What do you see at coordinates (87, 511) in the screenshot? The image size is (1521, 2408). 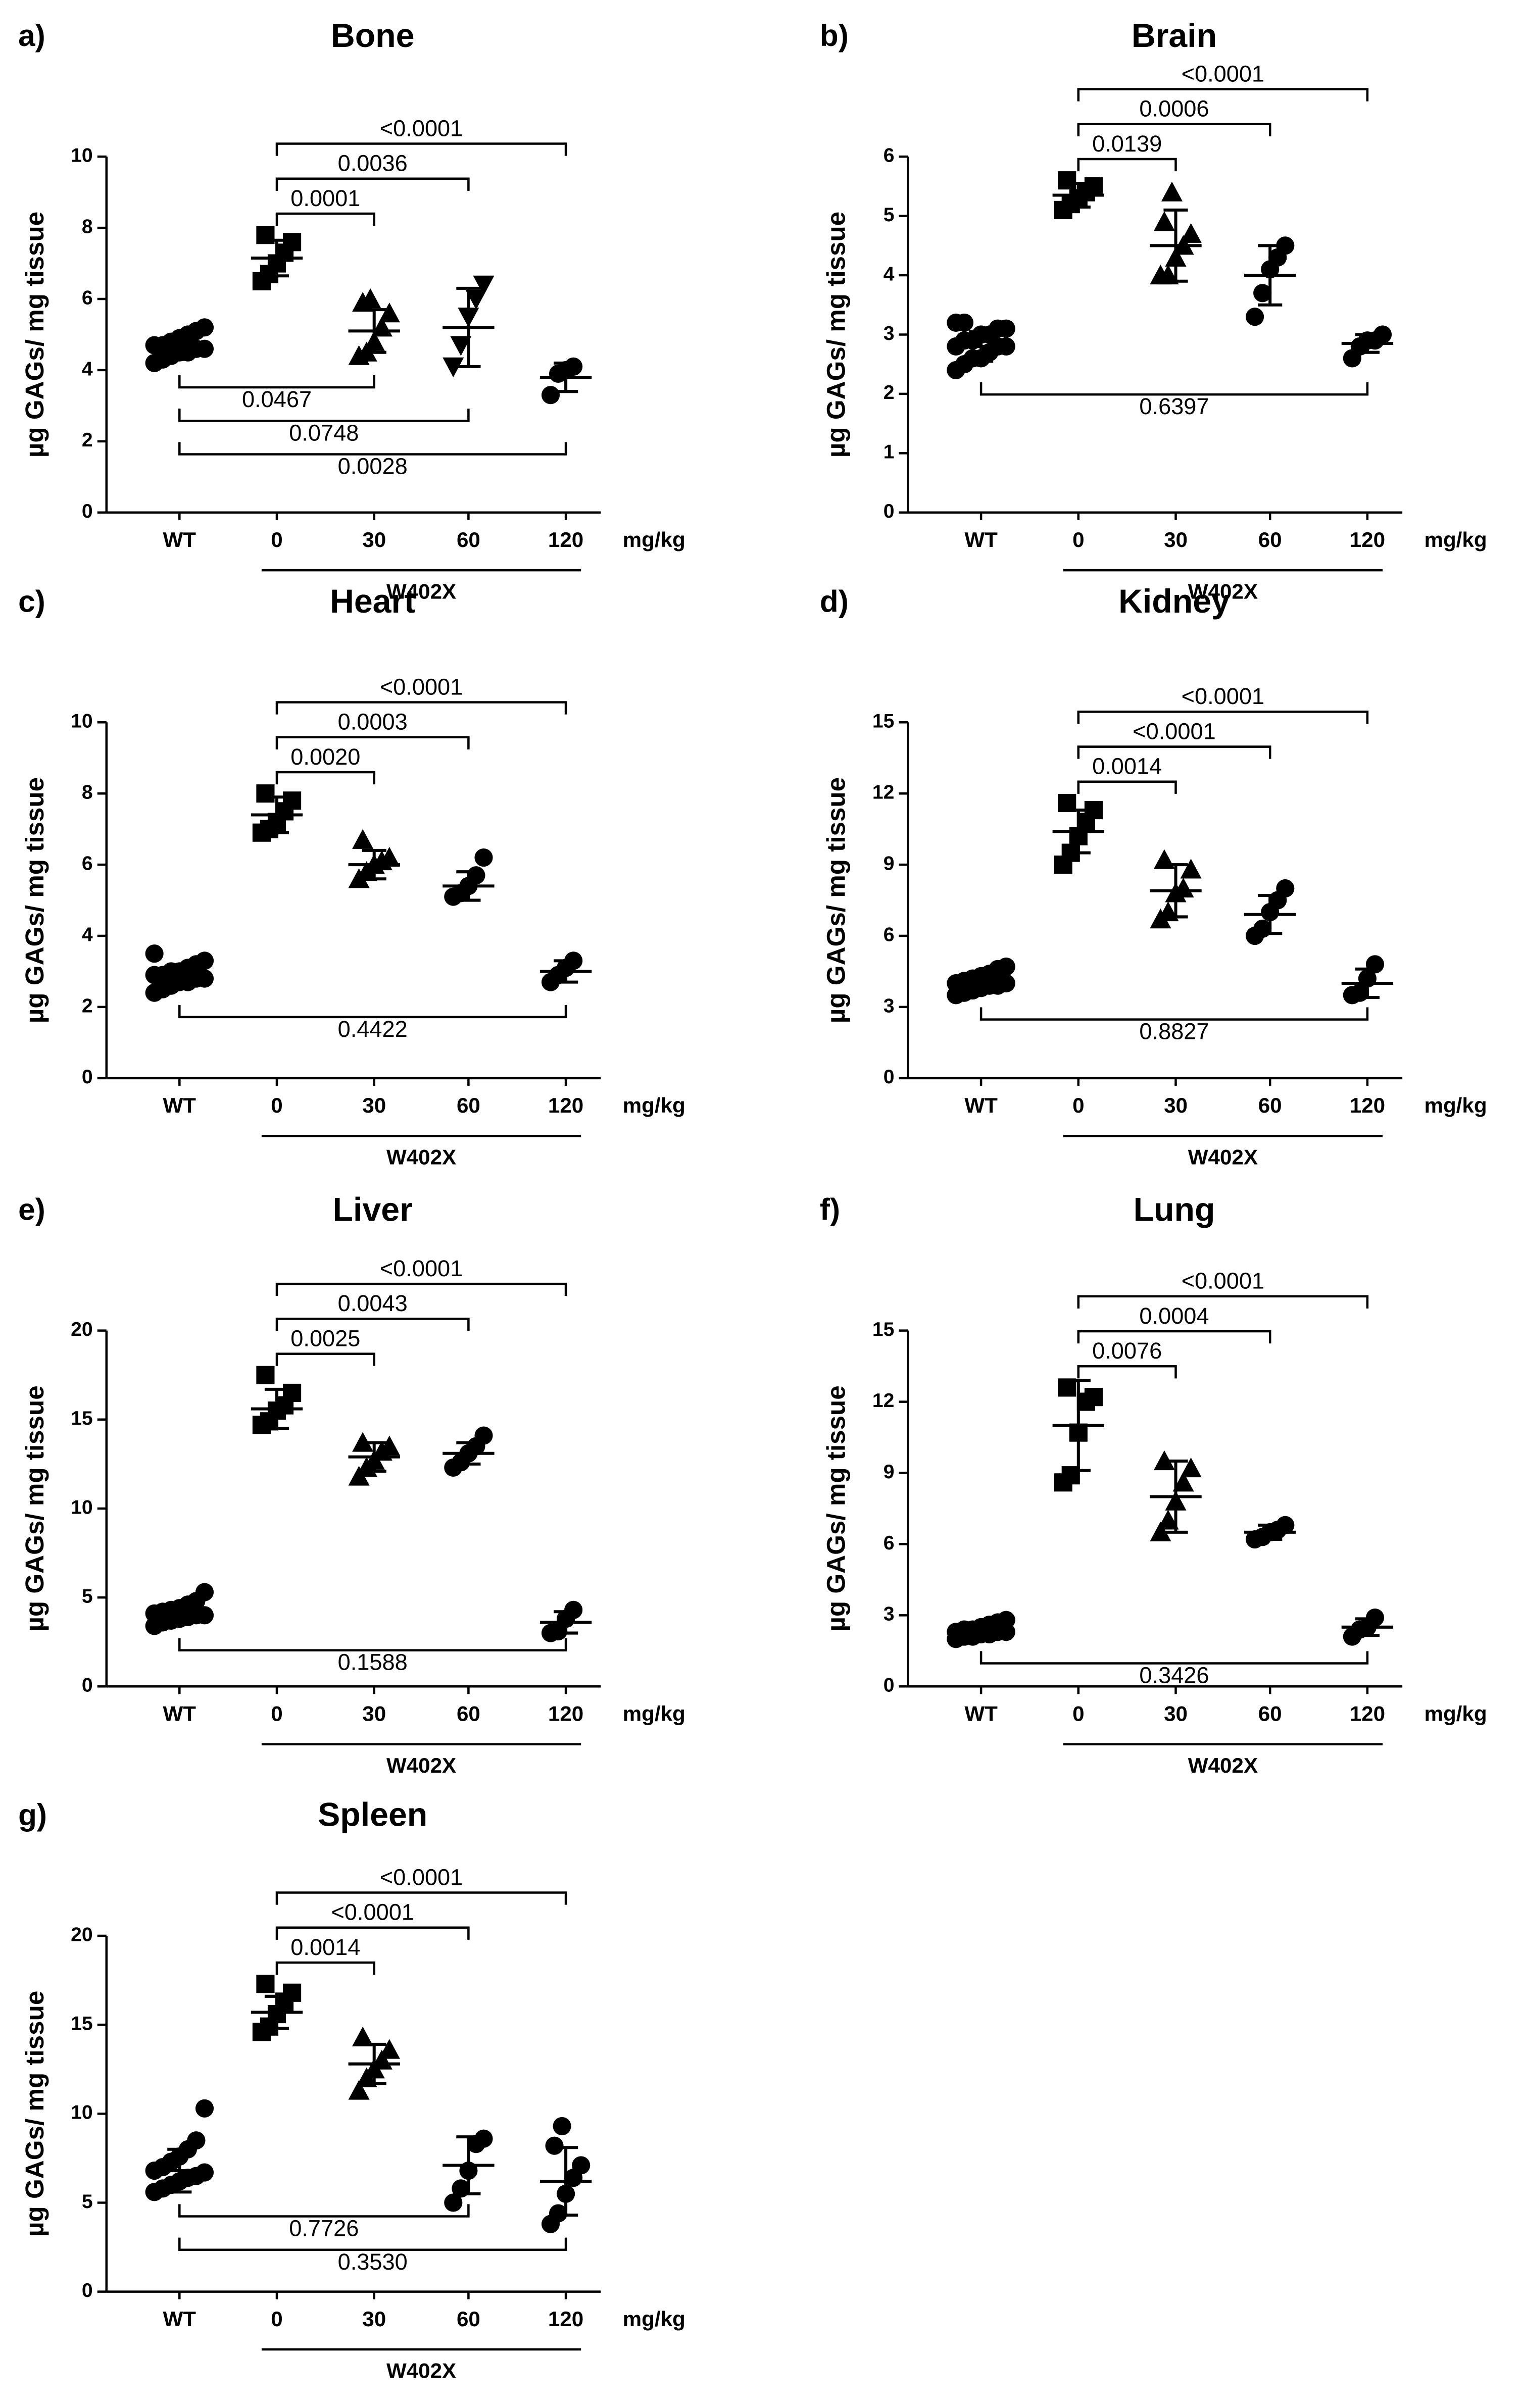 I see `y-tick-label: 0` at bounding box center [87, 511].